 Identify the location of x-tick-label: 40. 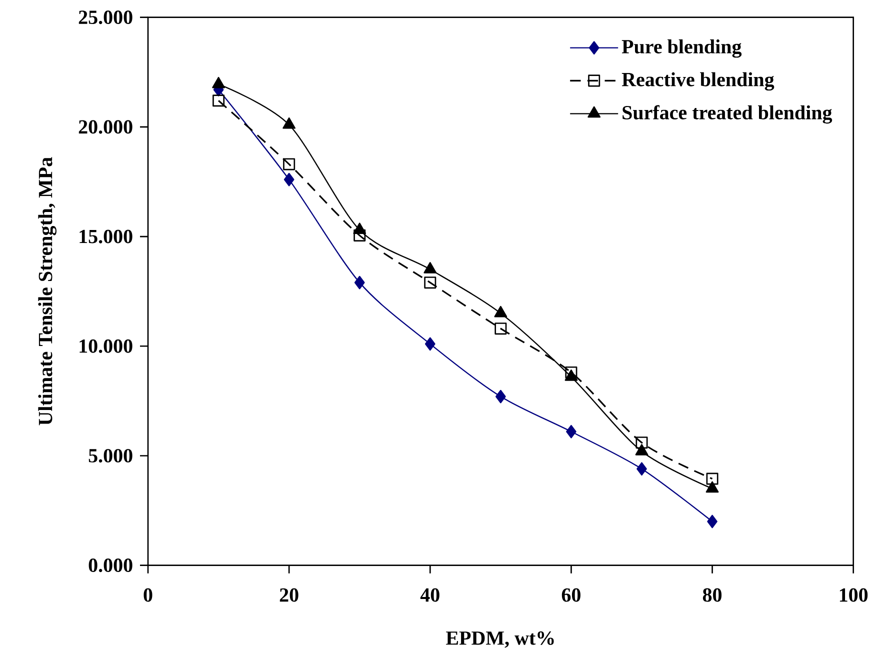
(430, 595).